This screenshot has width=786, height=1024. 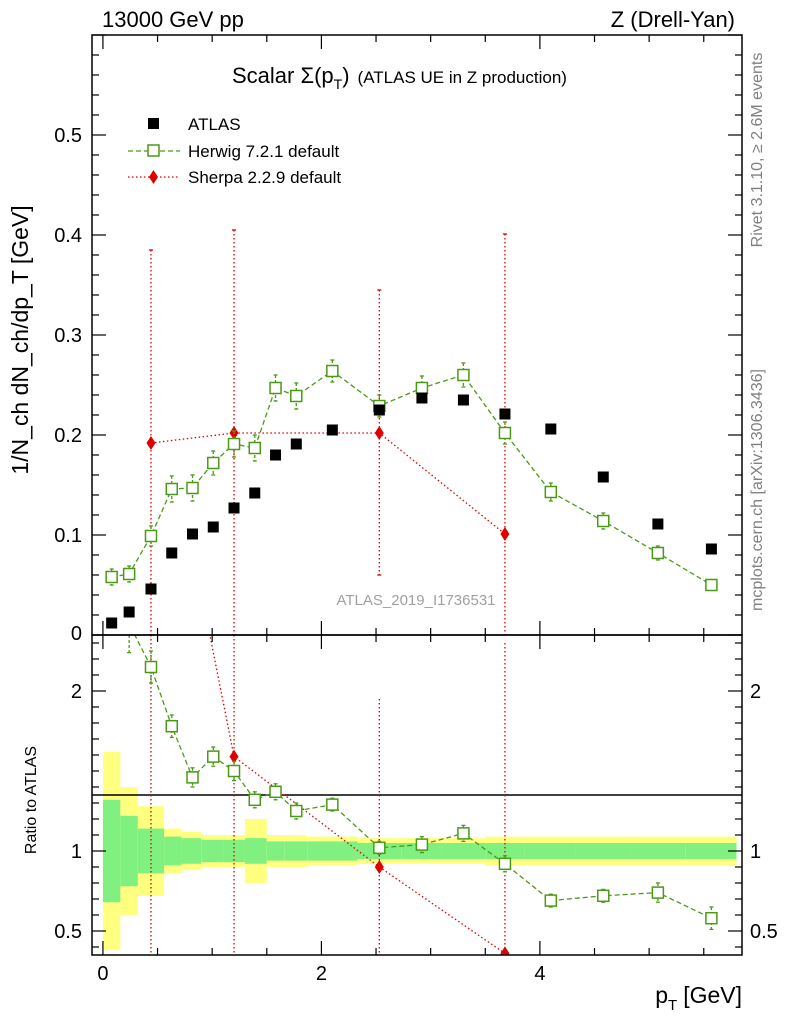 I want to click on y-tick-label-0.2: 0.2, so click(x=68, y=436).